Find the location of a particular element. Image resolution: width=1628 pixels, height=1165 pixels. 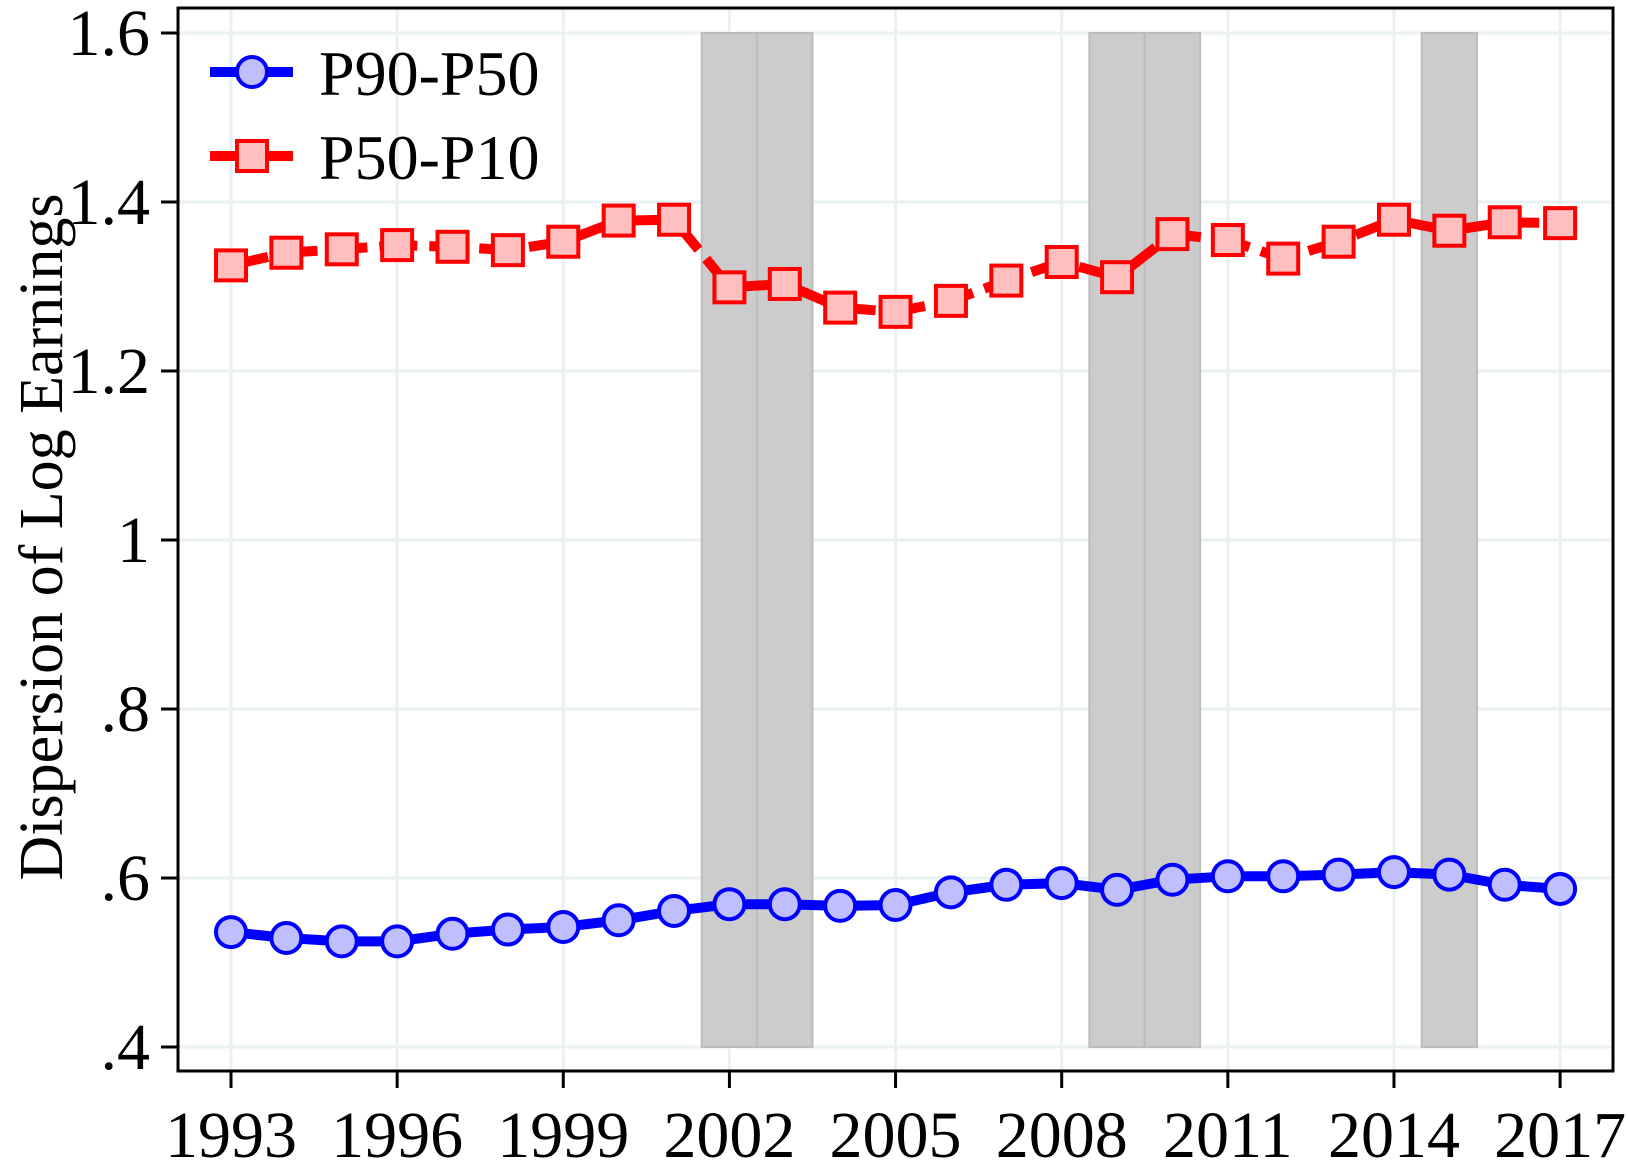

y-tick-label: 1.6 is located at coordinates (109, 35).